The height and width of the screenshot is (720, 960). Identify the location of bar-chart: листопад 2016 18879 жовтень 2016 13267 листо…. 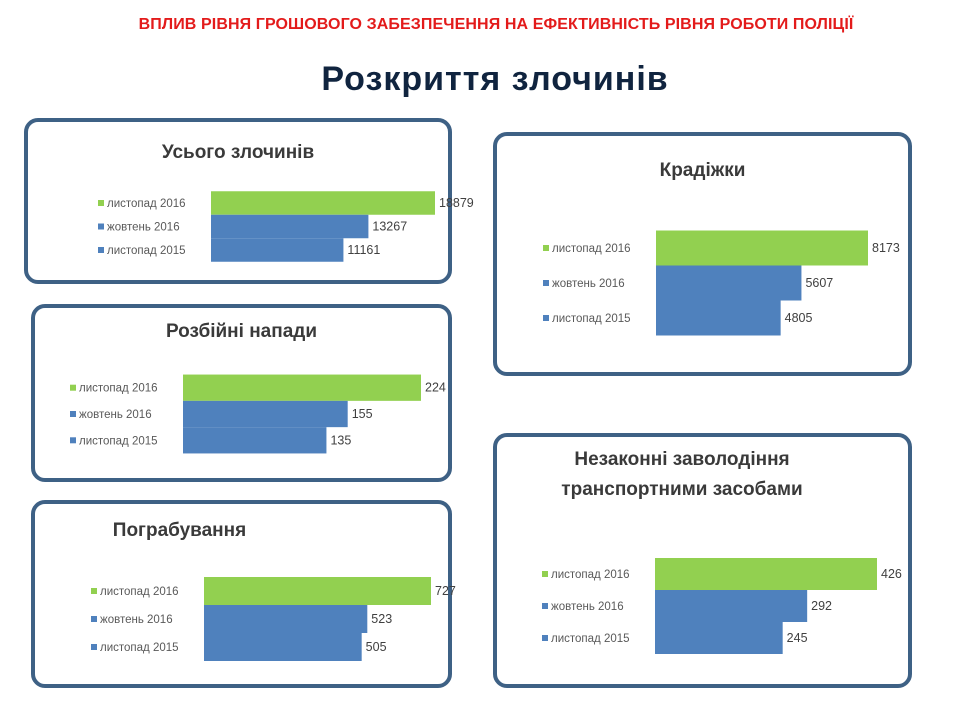
(265, 226).